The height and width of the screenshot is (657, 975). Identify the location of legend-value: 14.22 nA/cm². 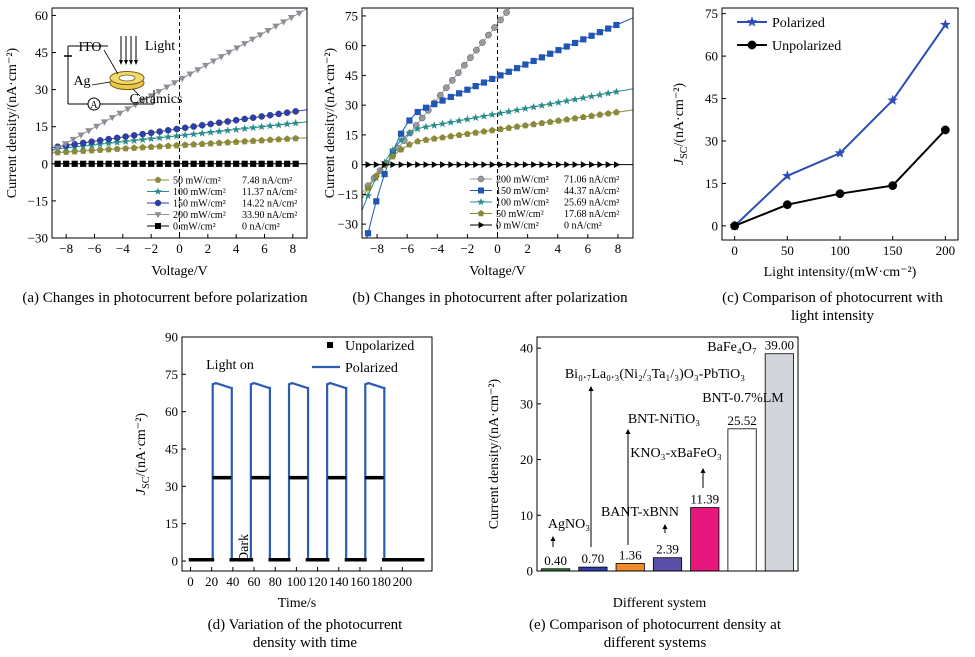
(269, 204).